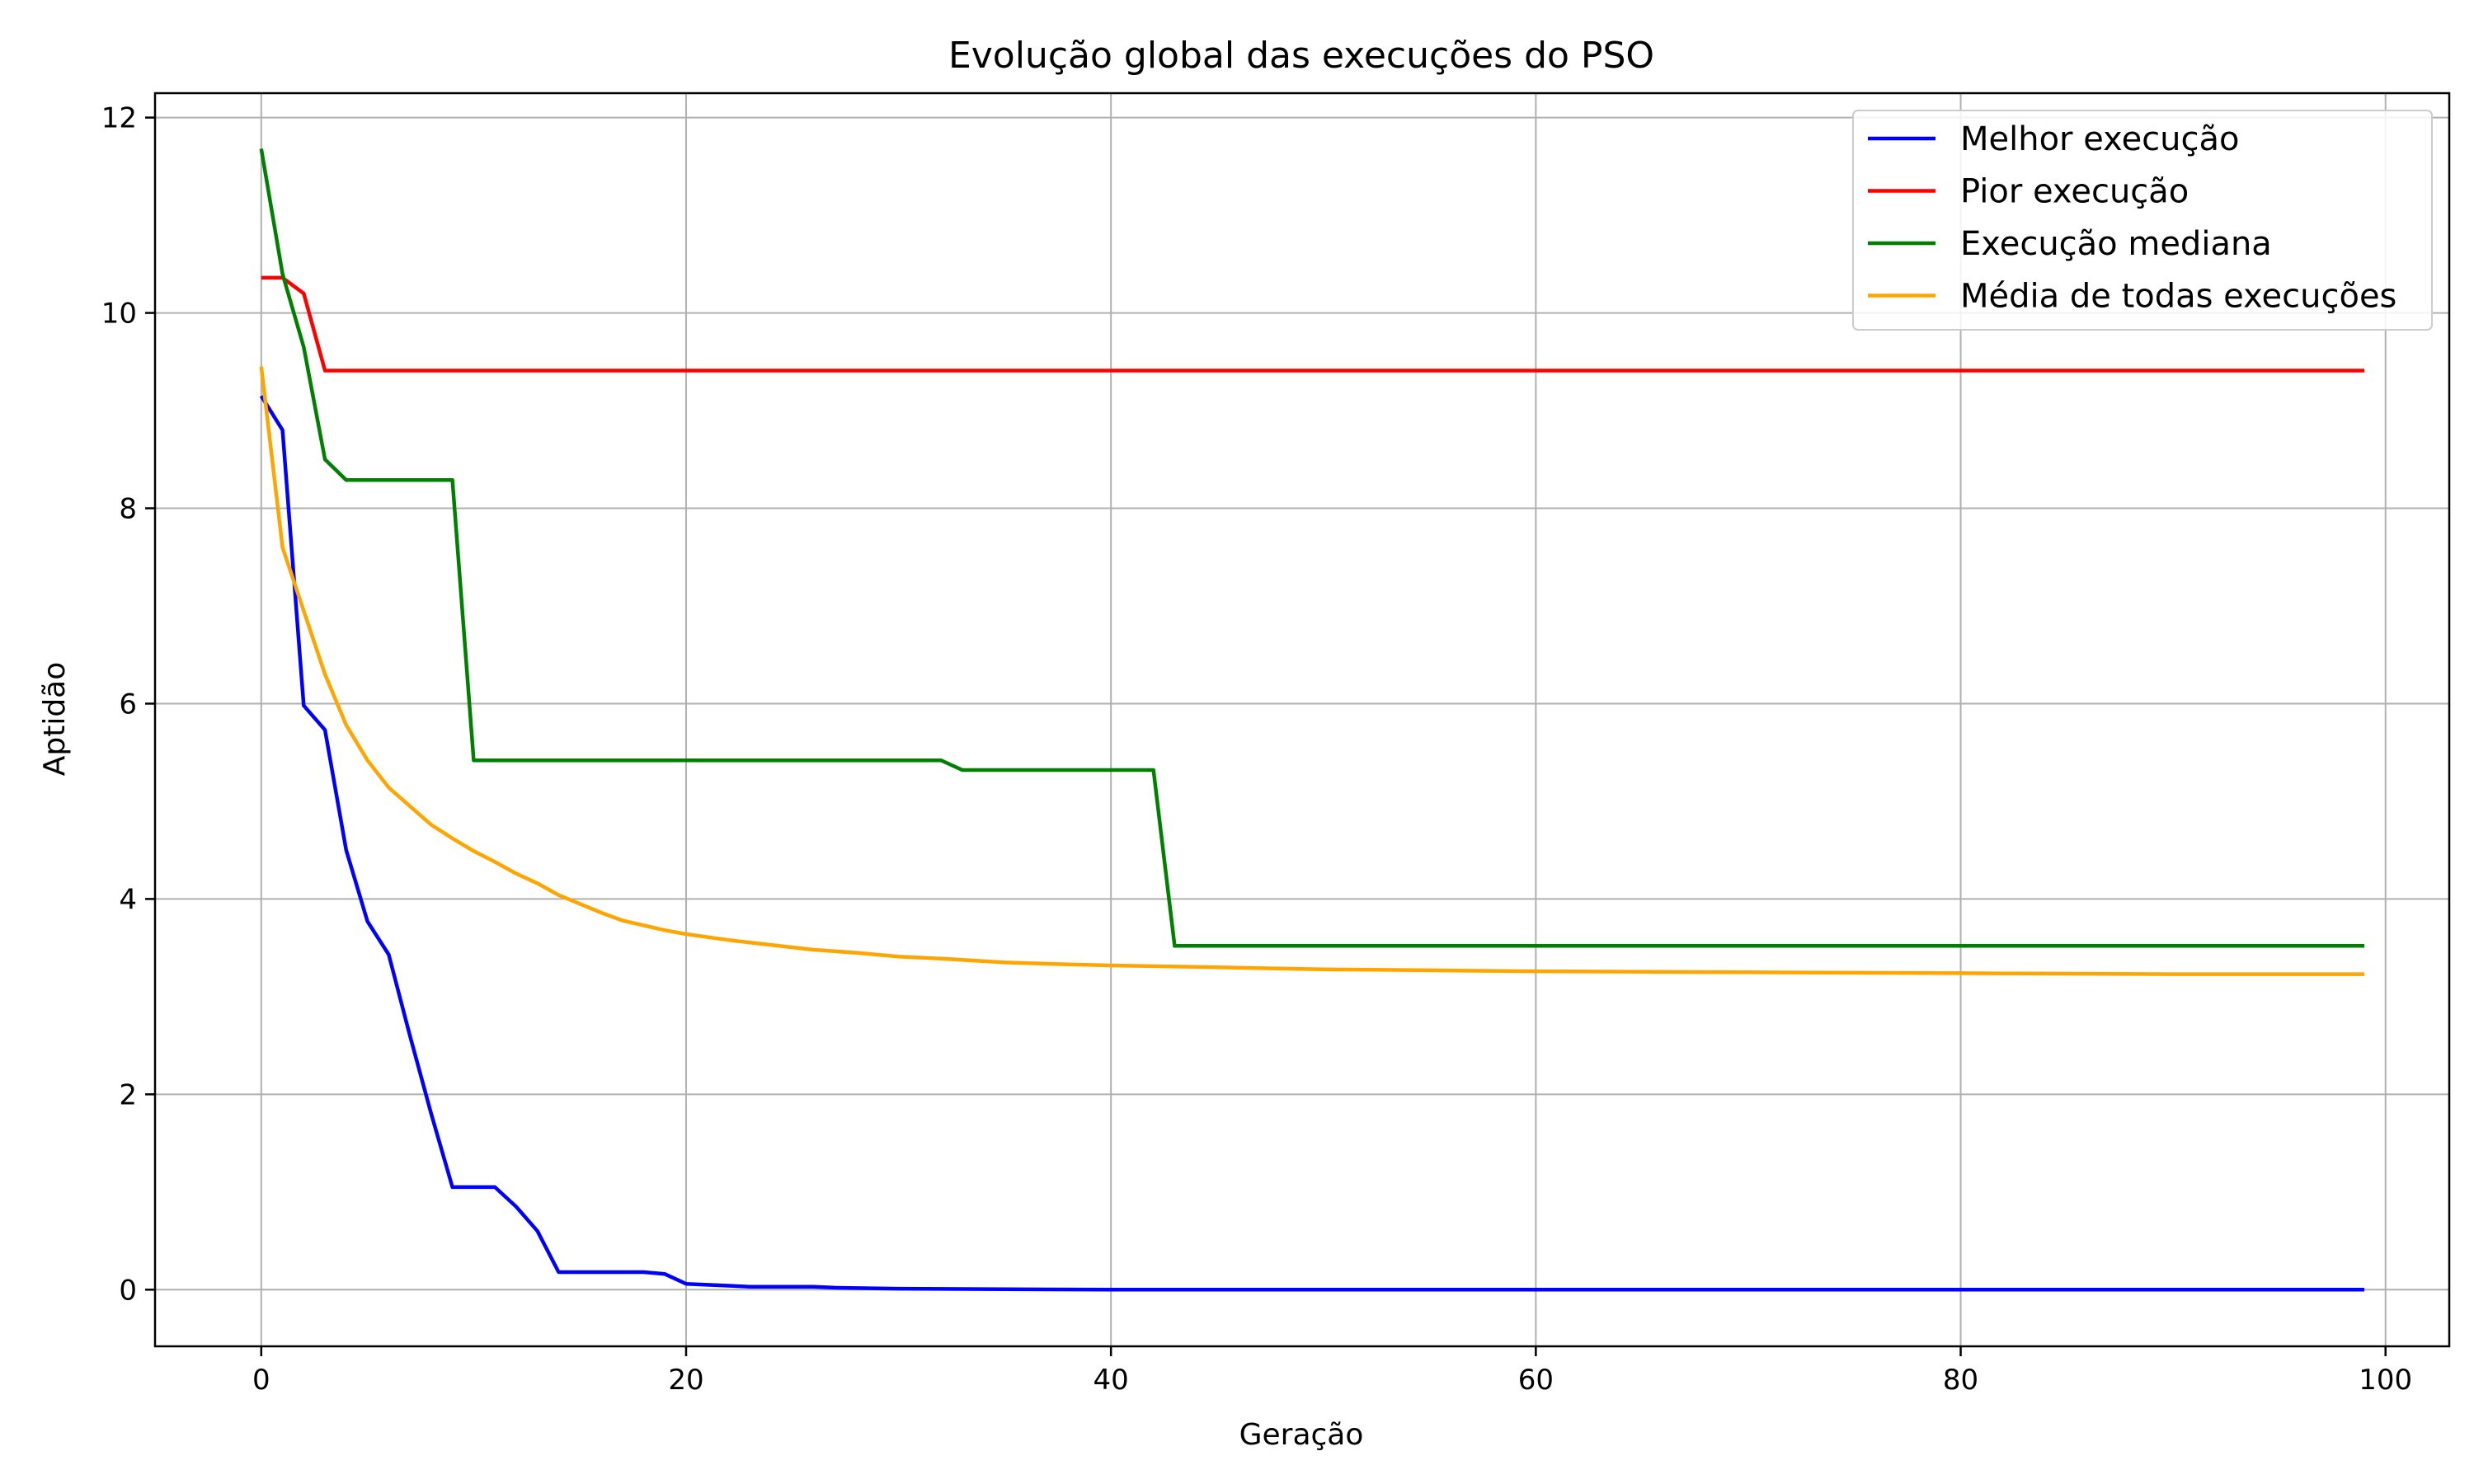 The image size is (2474, 1484). What do you see at coordinates (2385, 1380) in the screenshot?
I see `x-tick-label: 100` at bounding box center [2385, 1380].